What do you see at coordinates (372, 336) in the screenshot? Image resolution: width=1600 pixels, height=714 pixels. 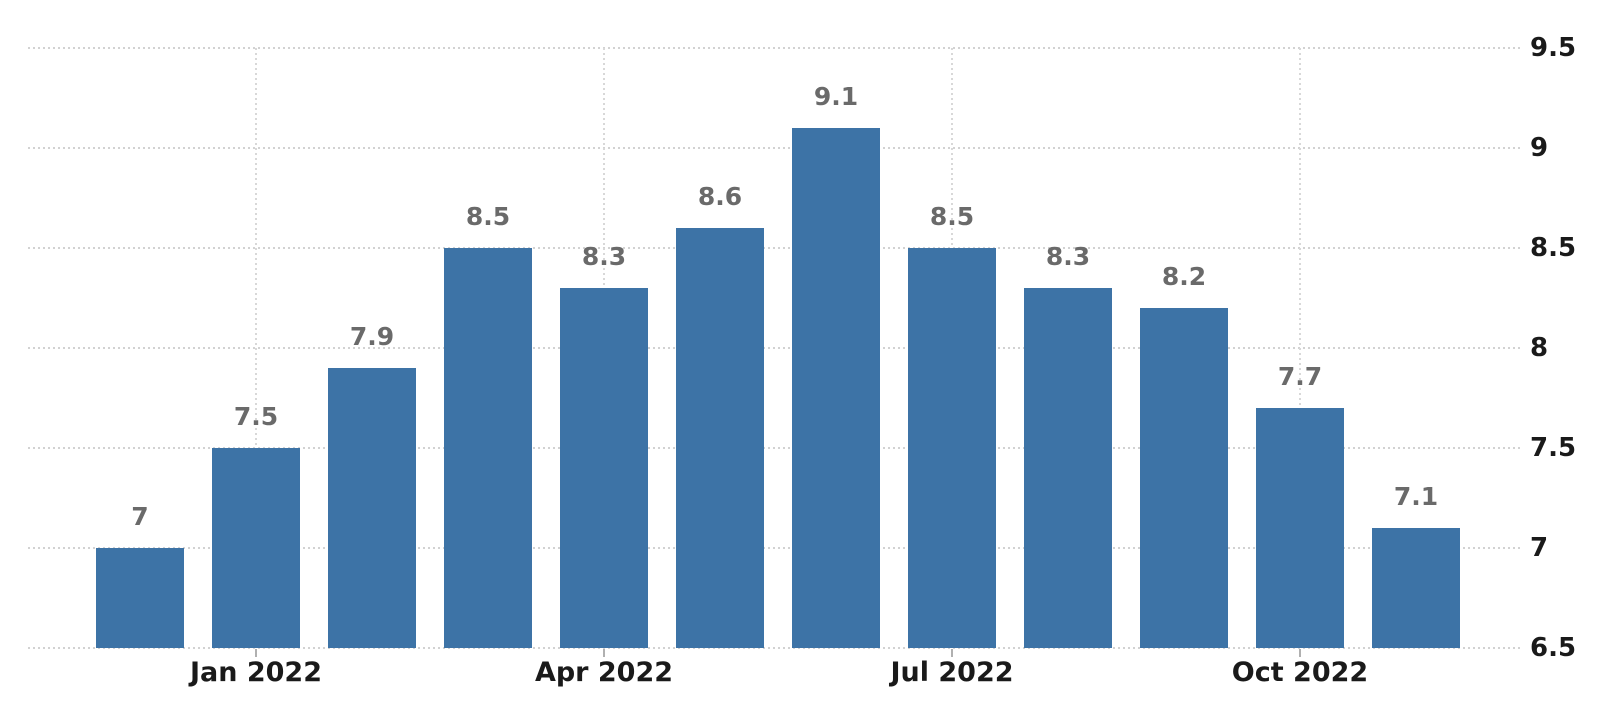 I see `bar-value-label: 7.9` at bounding box center [372, 336].